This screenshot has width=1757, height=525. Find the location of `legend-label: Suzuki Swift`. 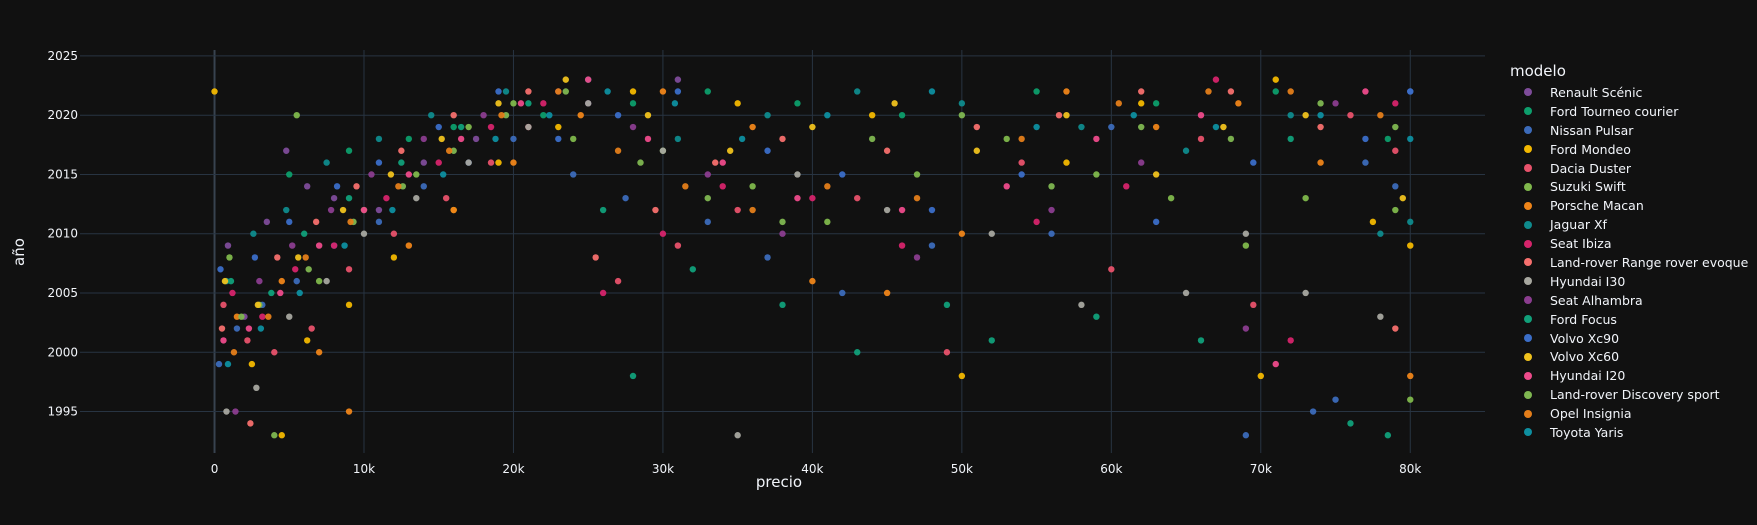

legend-label: Suzuki Swift is located at coordinates (1588, 187).